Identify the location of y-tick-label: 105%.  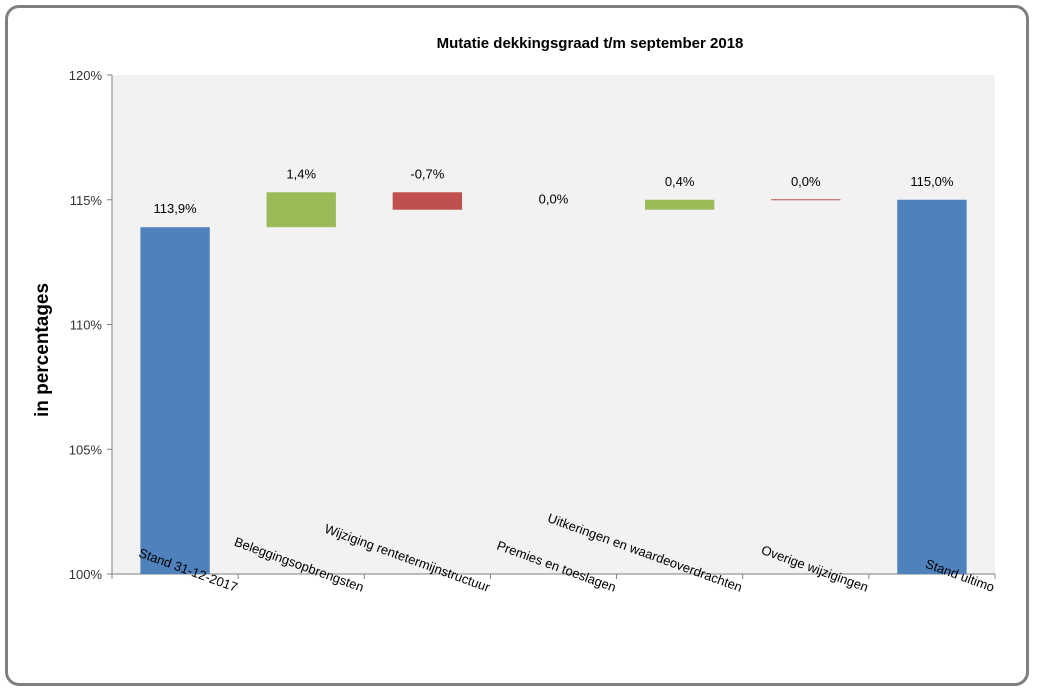
(86, 449).